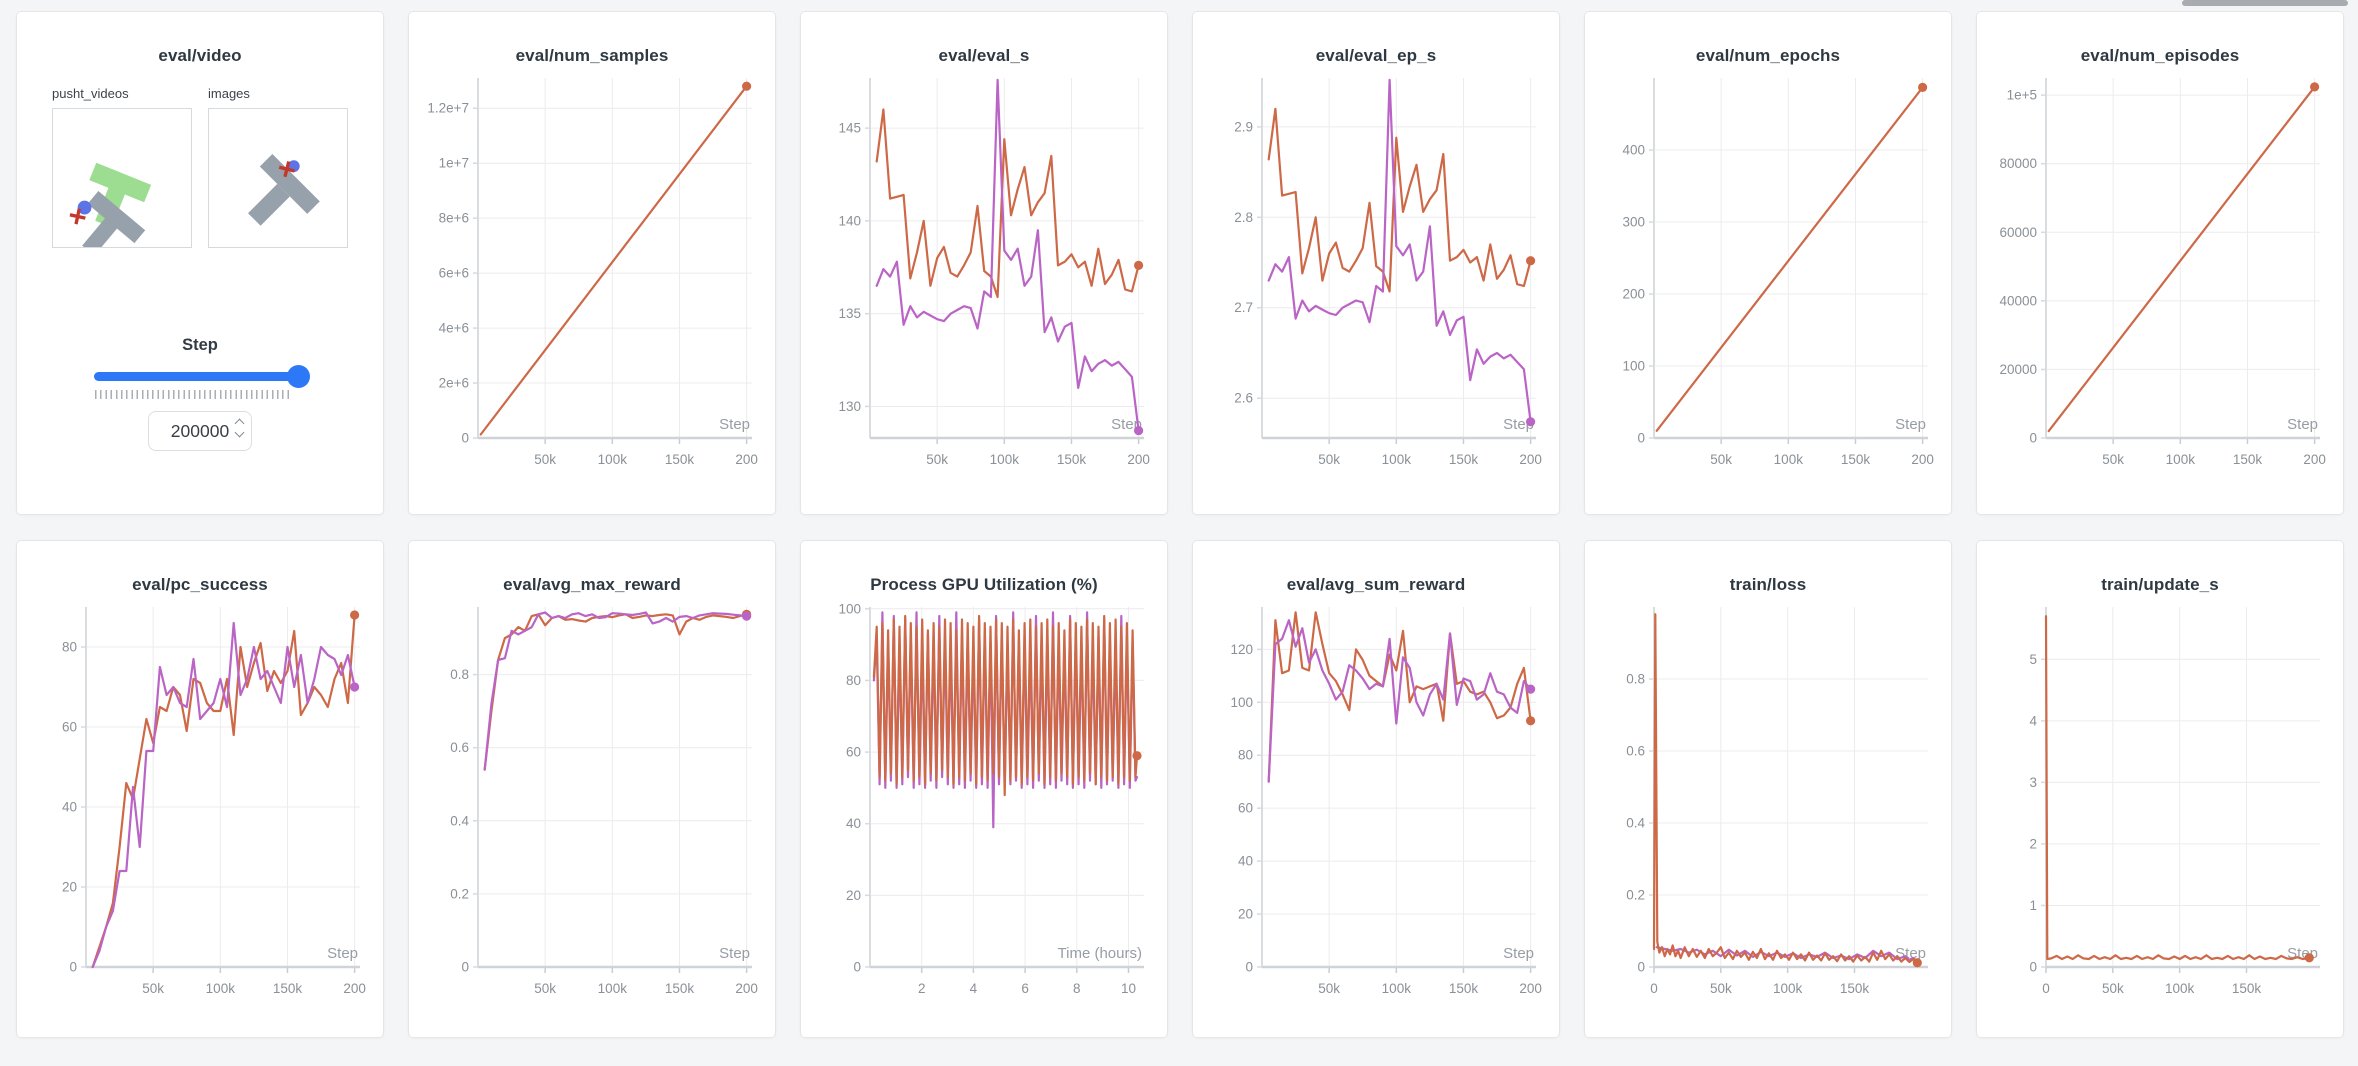 The height and width of the screenshot is (1066, 2358). What do you see at coordinates (2160, 584) in the screenshot?
I see `chart-title: train/update_s` at bounding box center [2160, 584].